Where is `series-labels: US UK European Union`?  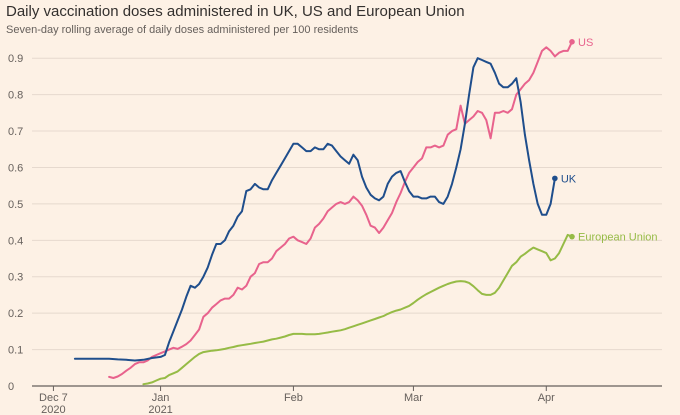 series-labels: US UK European Union is located at coordinates (609, 140).